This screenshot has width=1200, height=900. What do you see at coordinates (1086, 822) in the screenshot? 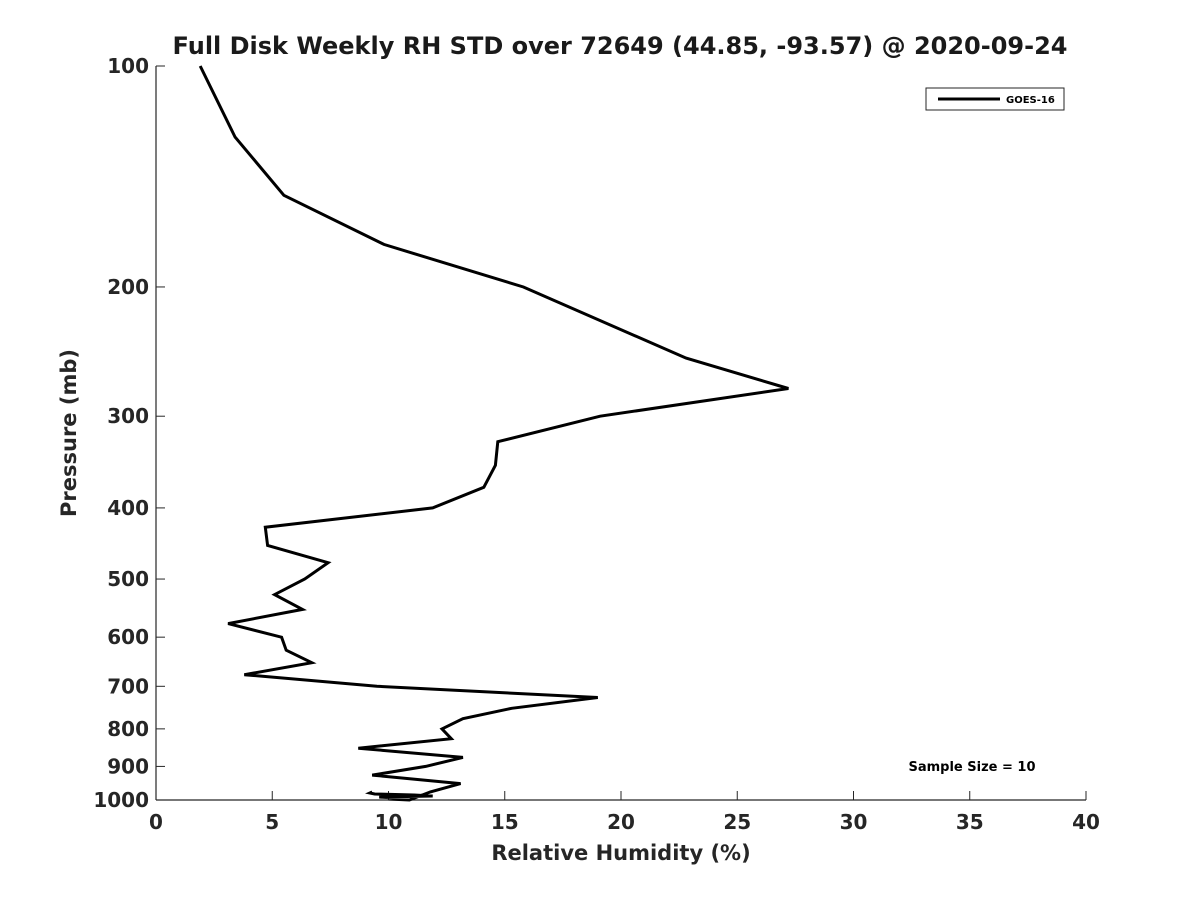
I see `x-tick-label: 40` at bounding box center [1086, 822].